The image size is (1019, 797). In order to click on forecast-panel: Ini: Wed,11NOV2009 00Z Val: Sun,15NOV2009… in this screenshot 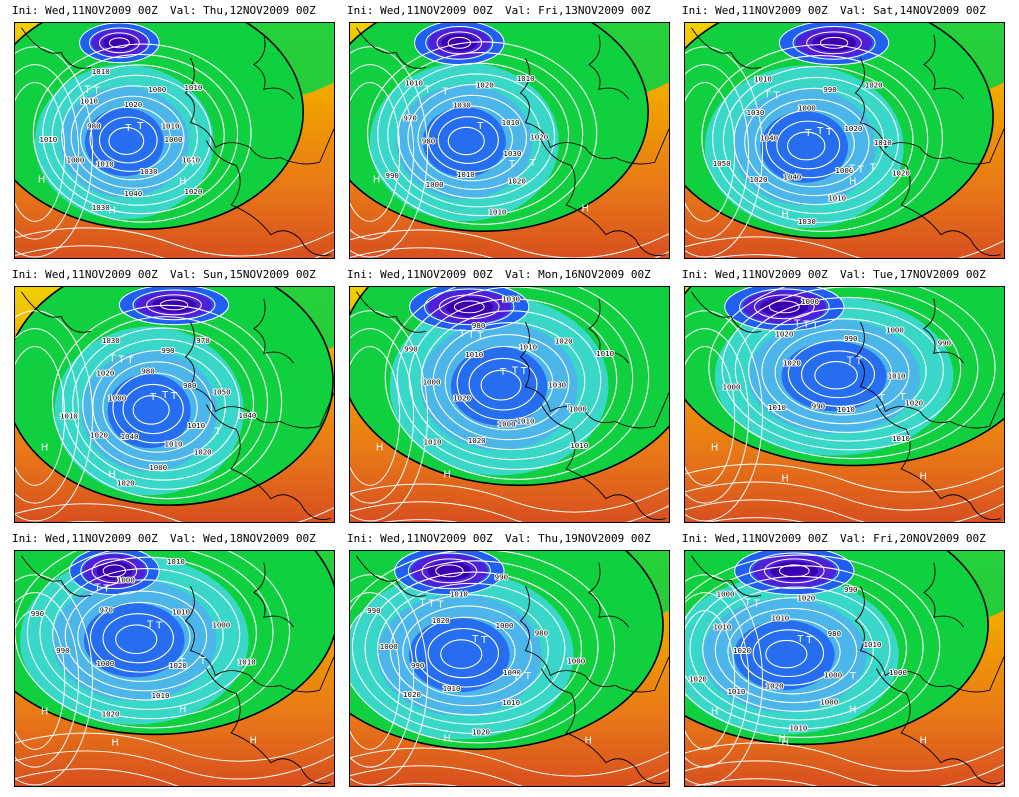, I will do `click(167, 398)`.